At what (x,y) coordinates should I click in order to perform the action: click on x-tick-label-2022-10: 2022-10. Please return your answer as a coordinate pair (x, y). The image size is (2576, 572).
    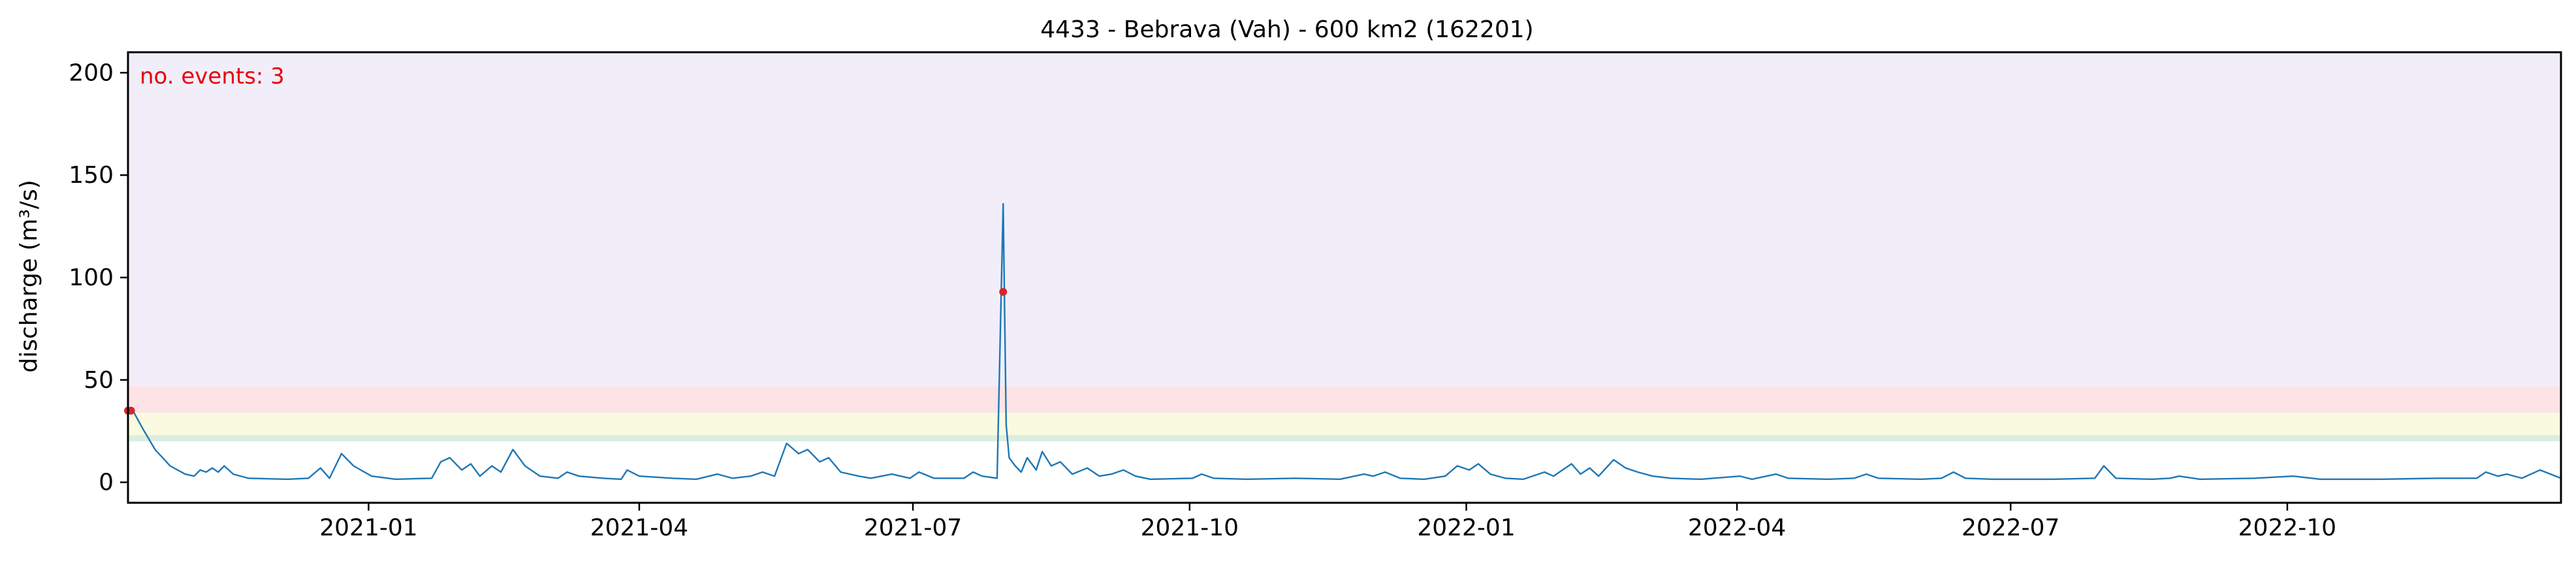
    Looking at the image, I should click on (2287, 528).